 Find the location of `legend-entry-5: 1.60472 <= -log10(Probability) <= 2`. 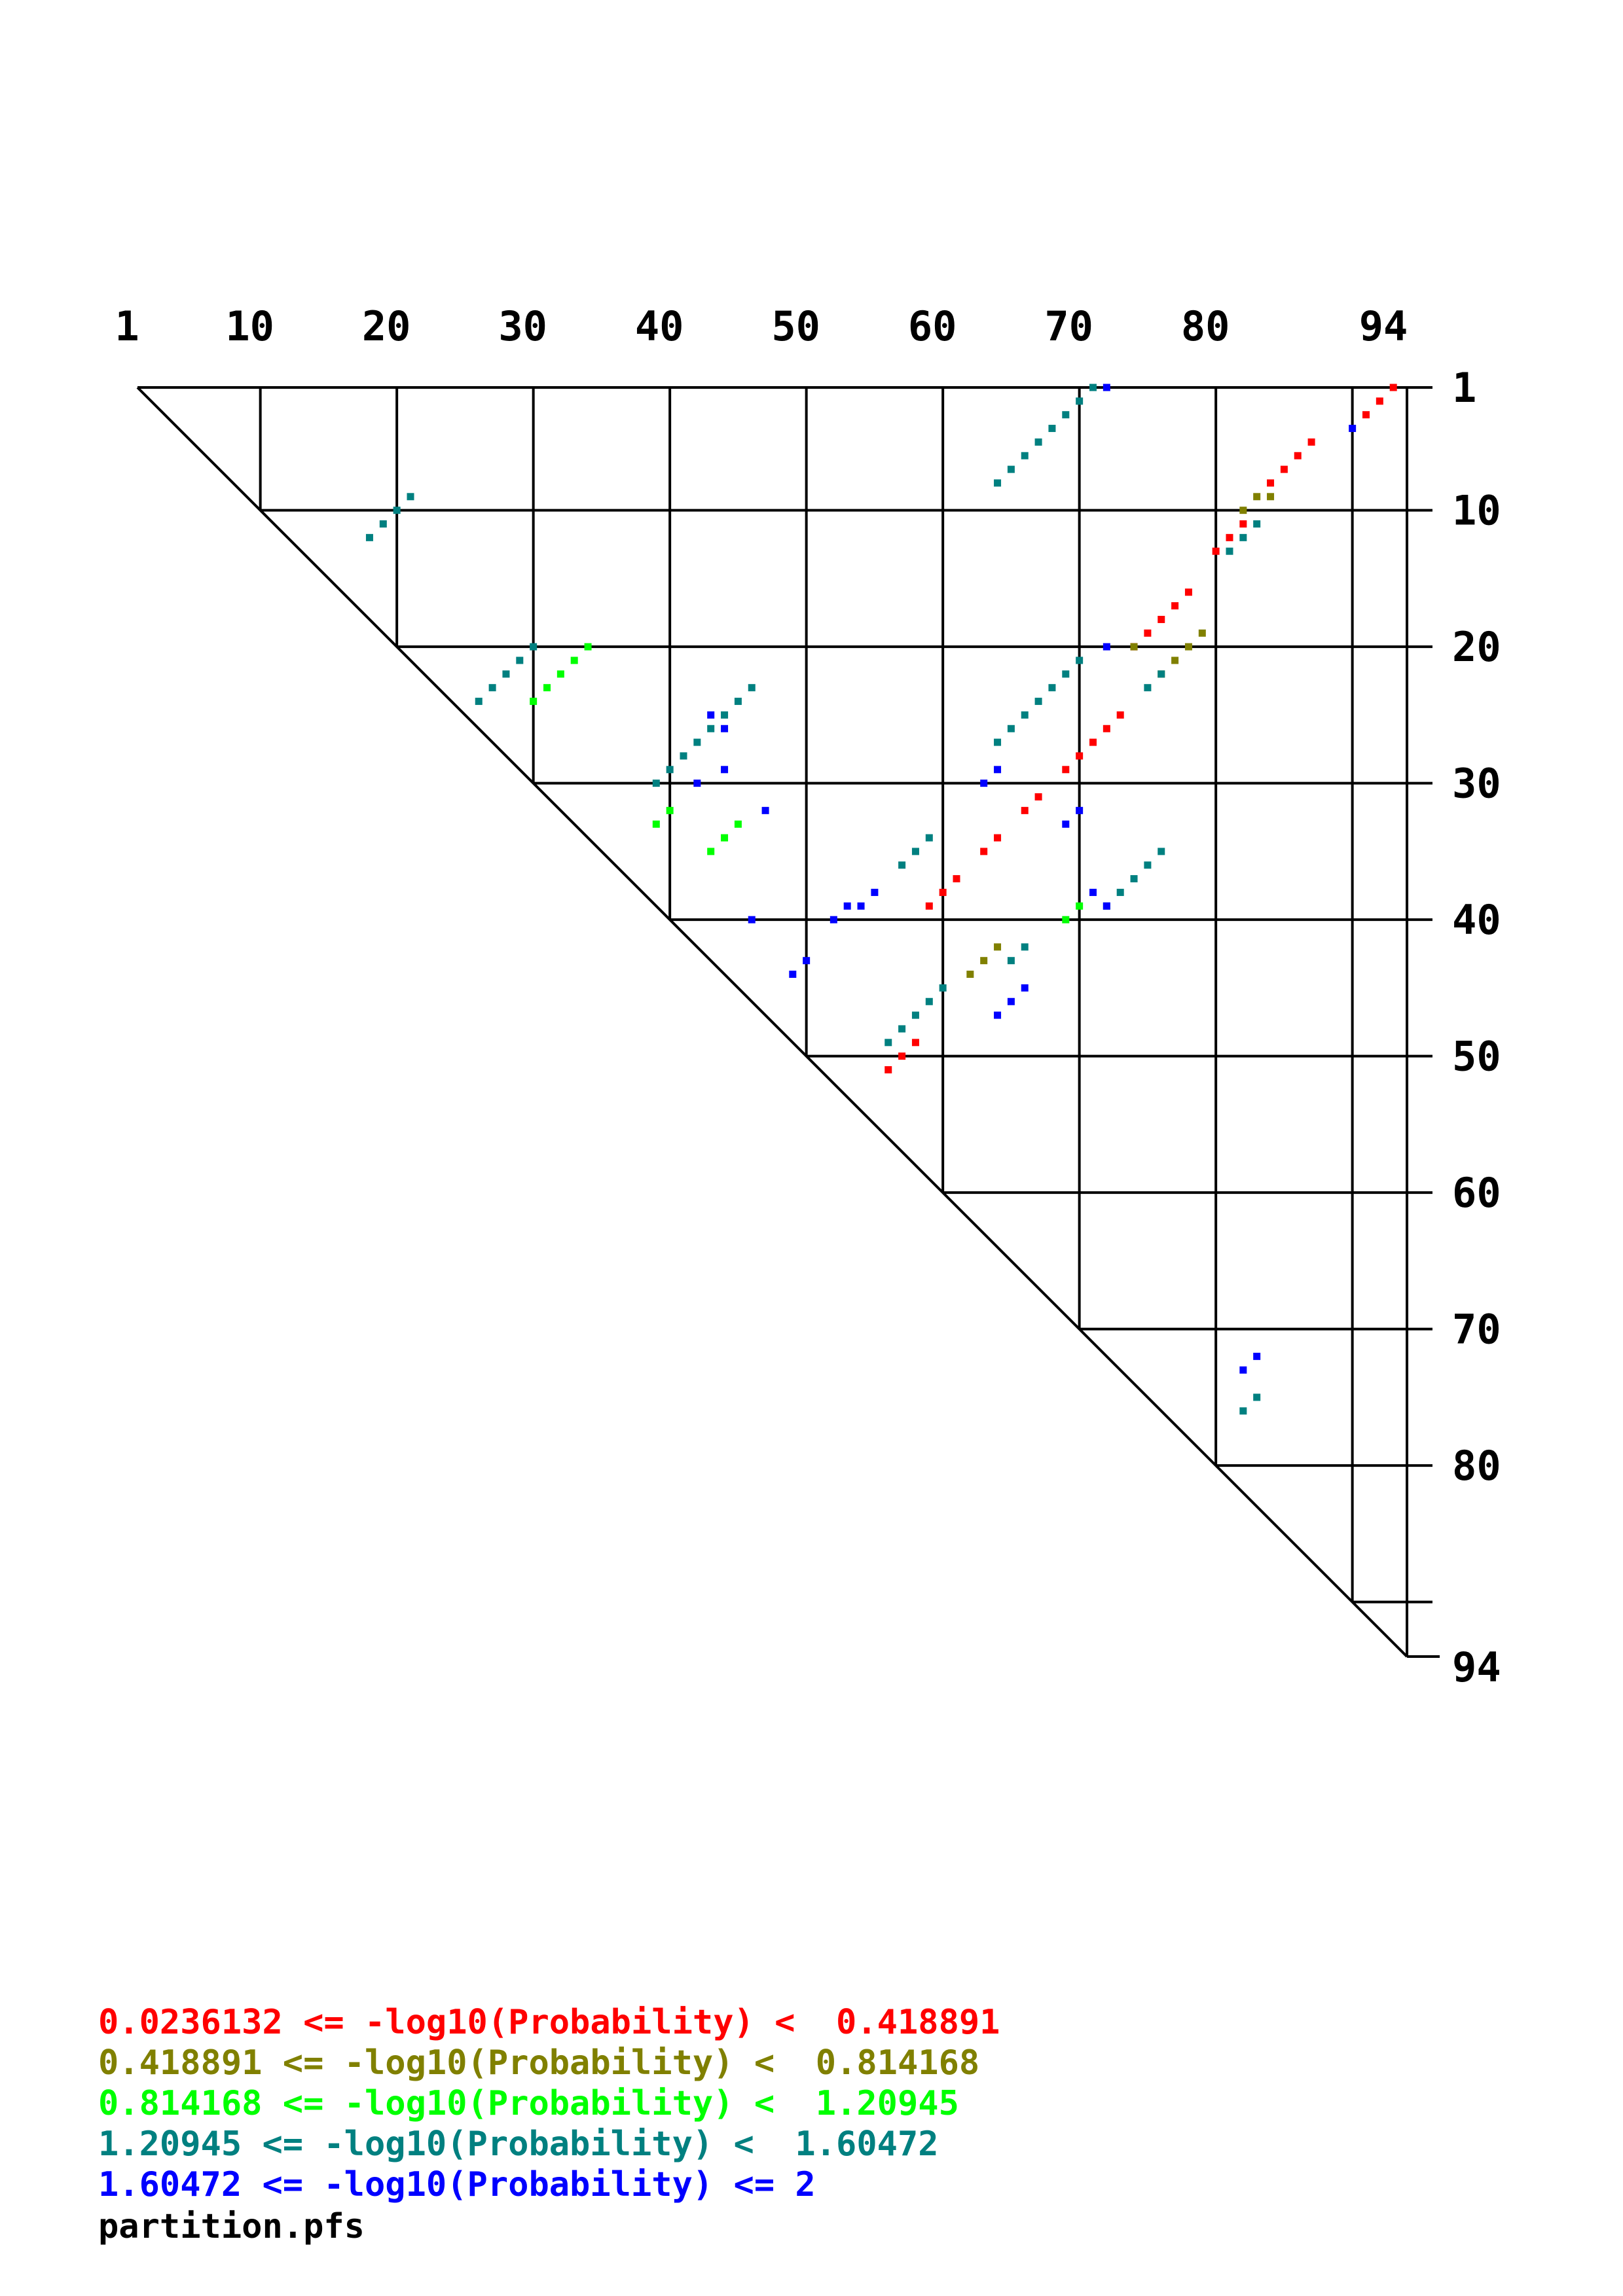

legend-entry-5: 1.60472 <= -log10(Probability) <= 2 is located at coordinates (457, 2184).